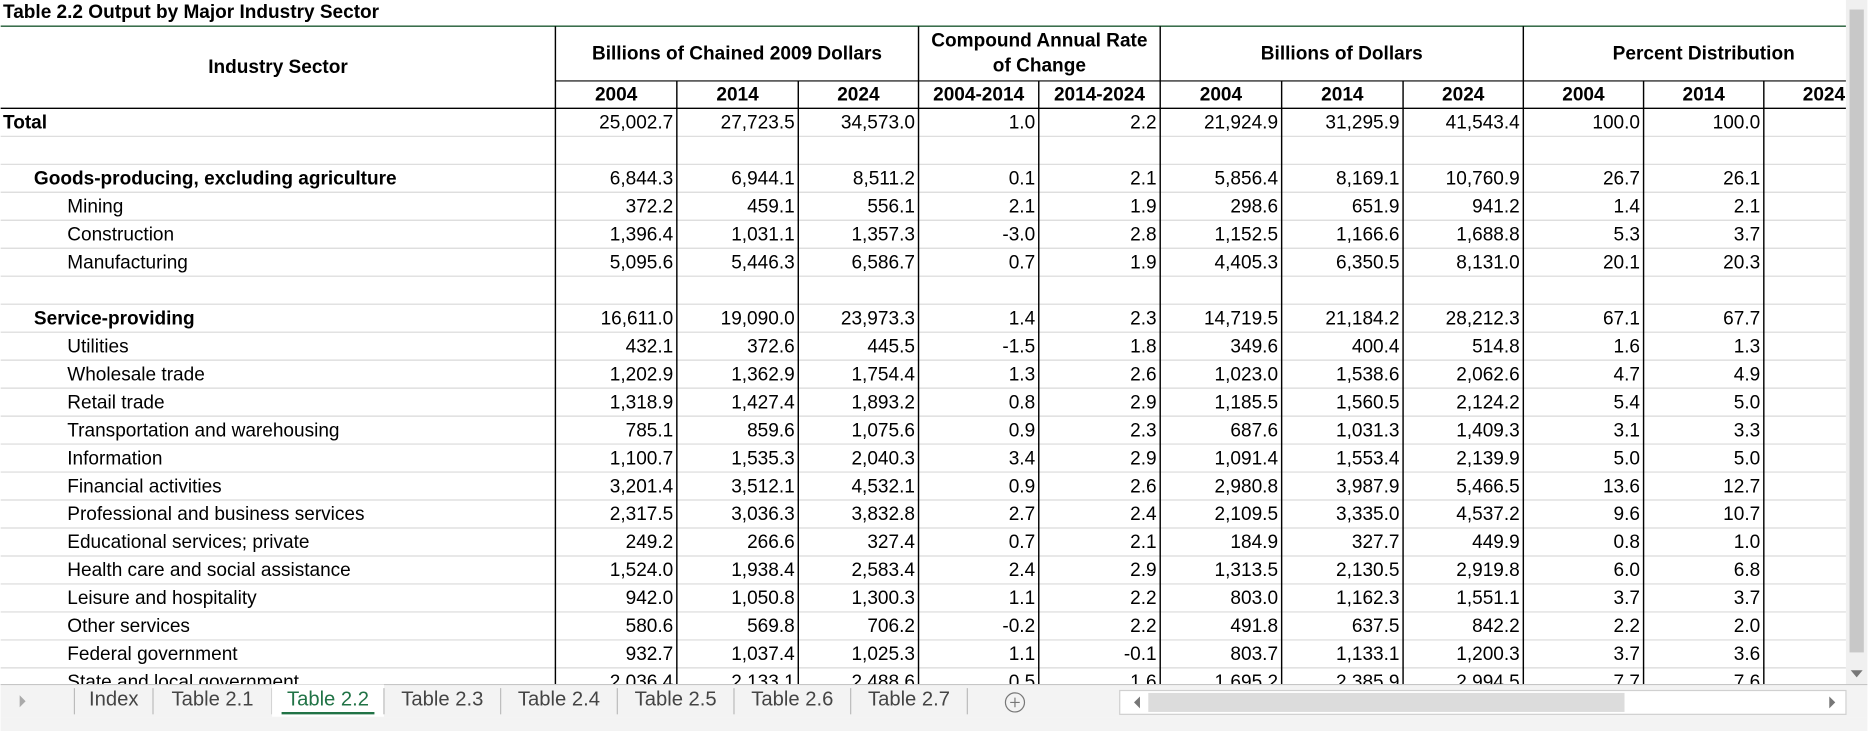 The width and height of the screenshot is (1868, 731). What do you see at coordinates (1247, 234) in the screenshot?
I see `cell-value: 1,152.5` at bounding box center [1247, 234].